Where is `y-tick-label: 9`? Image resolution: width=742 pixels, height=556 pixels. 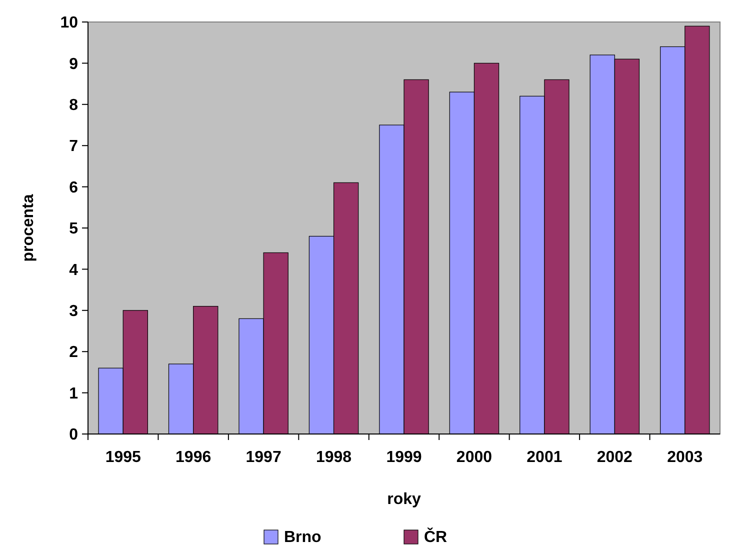
y-tick-label: 9 is located at coordinates (73, 64).